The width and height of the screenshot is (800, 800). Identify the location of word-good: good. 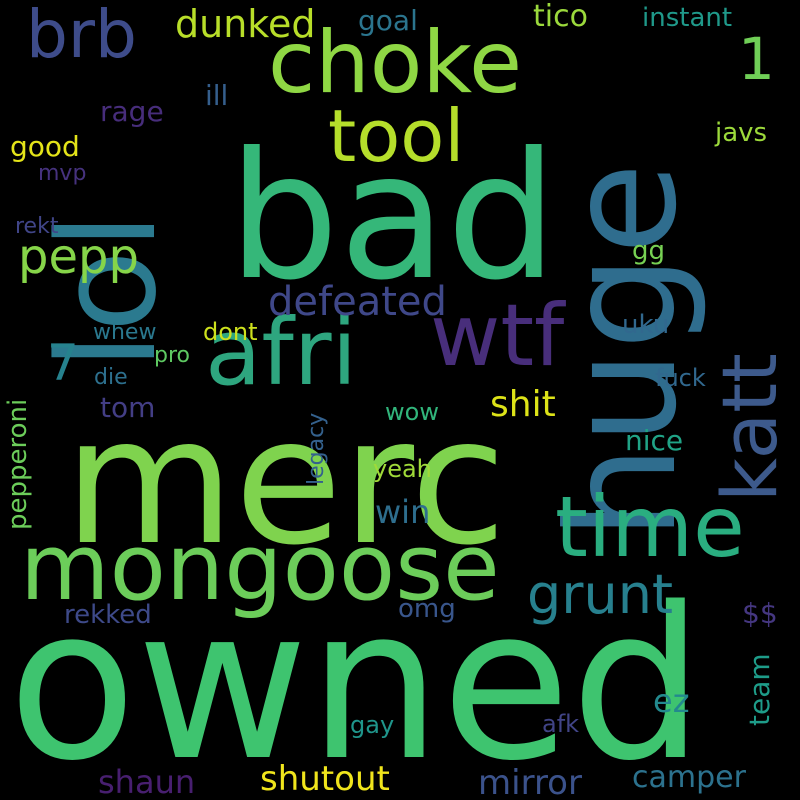
(45, 146).